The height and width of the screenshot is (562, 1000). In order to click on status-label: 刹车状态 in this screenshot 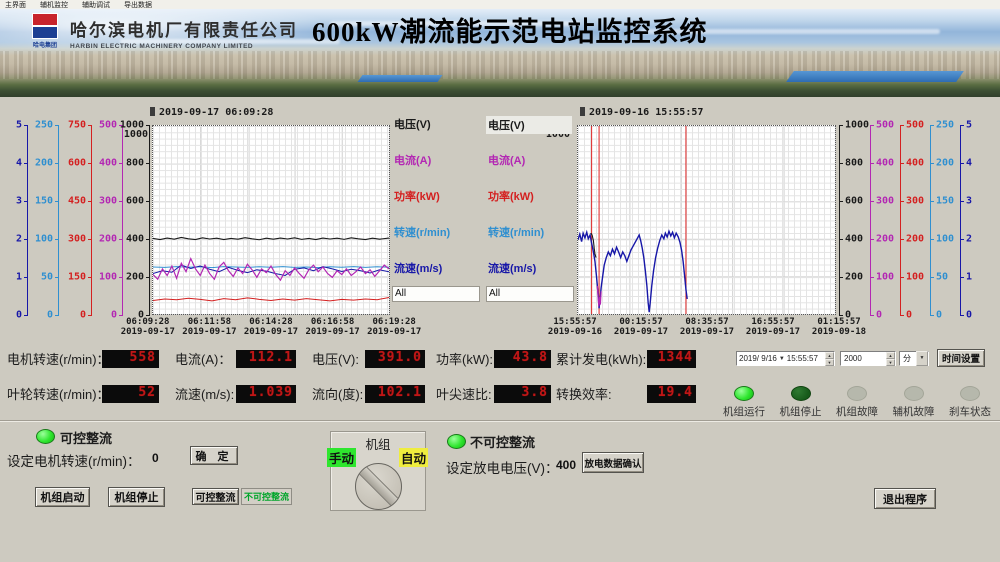, I will do `click(970, 412)`.